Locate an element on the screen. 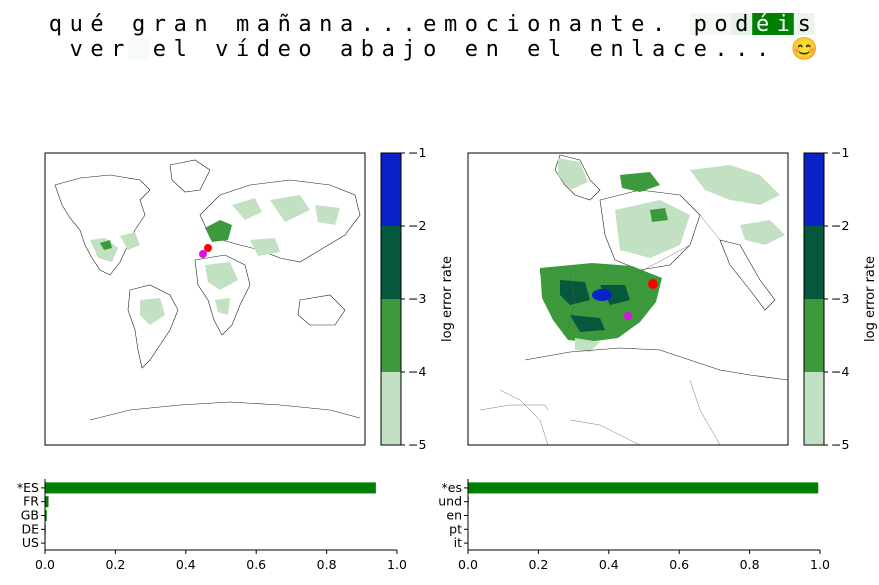 The image size is (879, 585). category-label: it is located at coordinates (458, 542).